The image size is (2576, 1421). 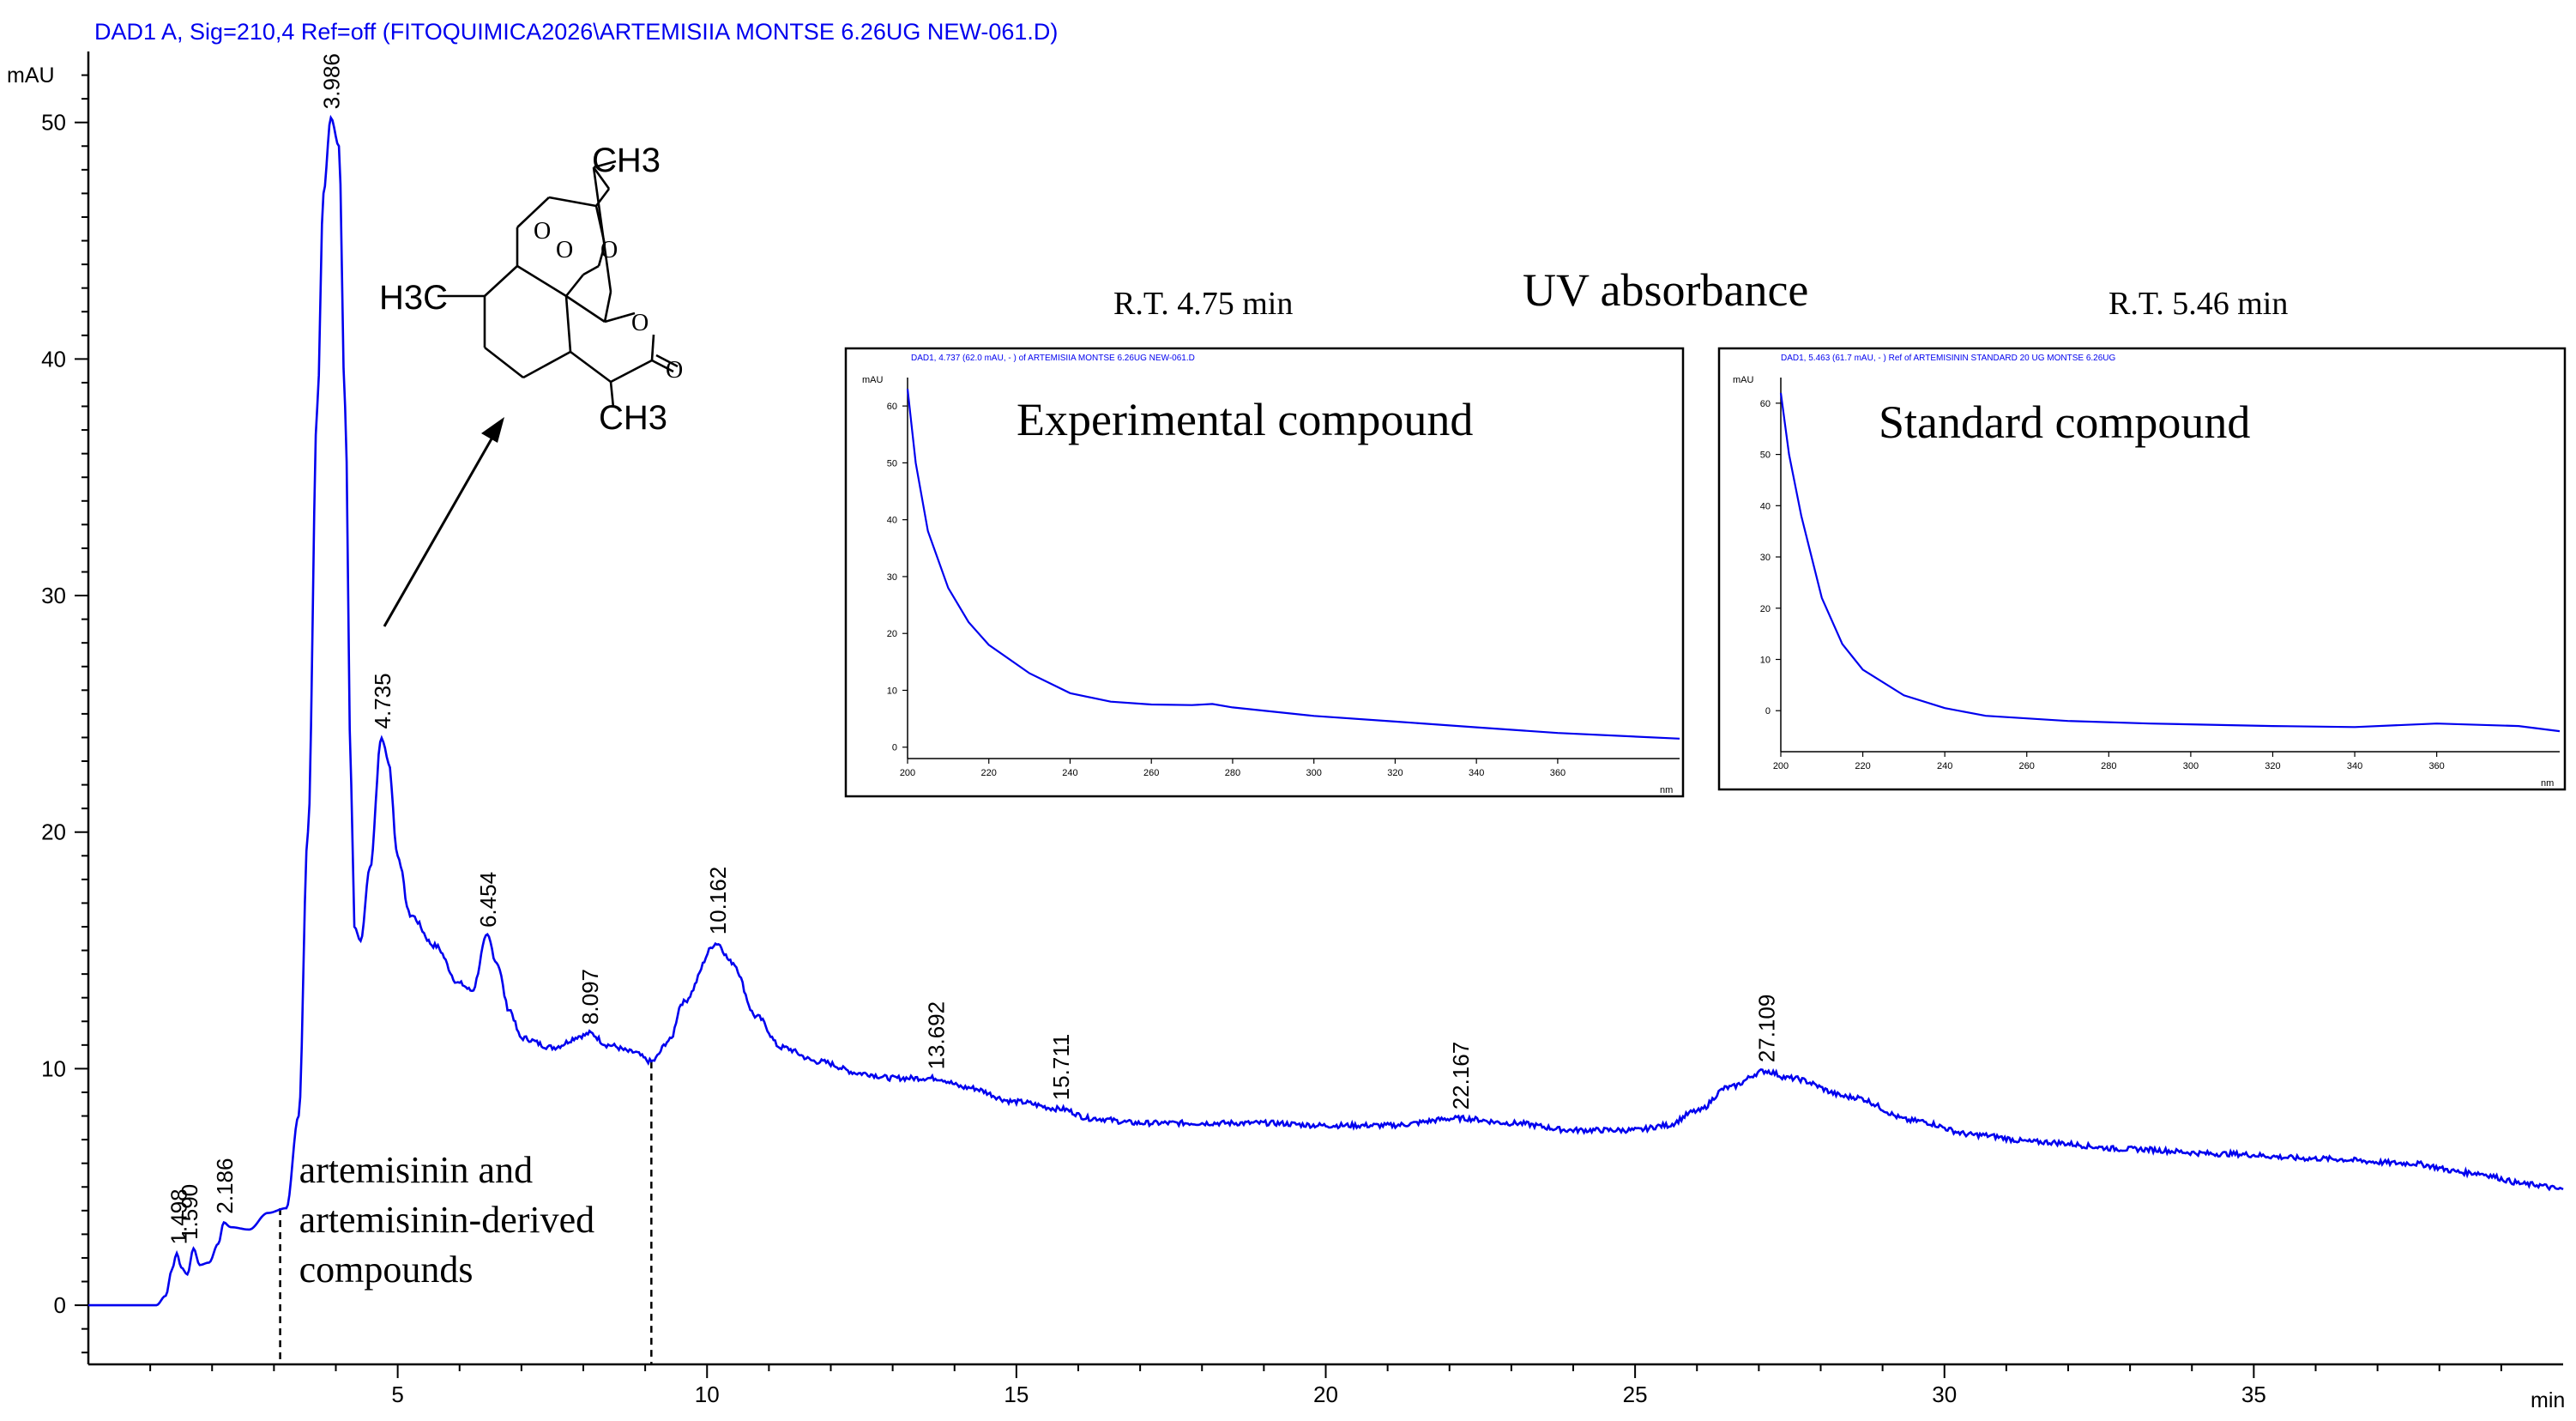 What do you see at coordinates (609, 250) in the screenshot?
I see `ring-oxygen-3: O` at bounding box center [609, 250].